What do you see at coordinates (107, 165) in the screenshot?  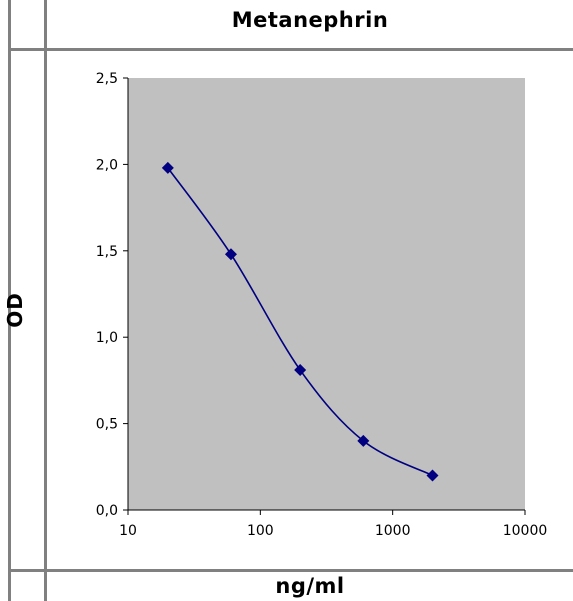 I see `y-tick-label: 2,0` at bounding box center [107, 165].